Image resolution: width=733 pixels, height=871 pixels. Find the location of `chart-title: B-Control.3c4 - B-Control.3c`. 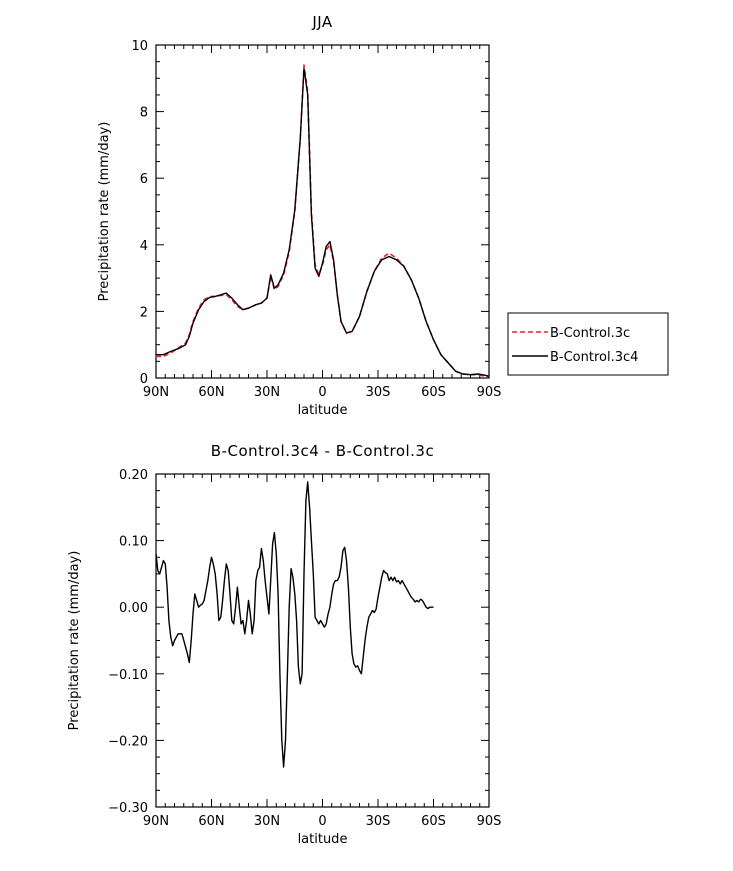

chart-title: B-Control.3c4 - B-Control.3c is located at coordinates (322, 451).